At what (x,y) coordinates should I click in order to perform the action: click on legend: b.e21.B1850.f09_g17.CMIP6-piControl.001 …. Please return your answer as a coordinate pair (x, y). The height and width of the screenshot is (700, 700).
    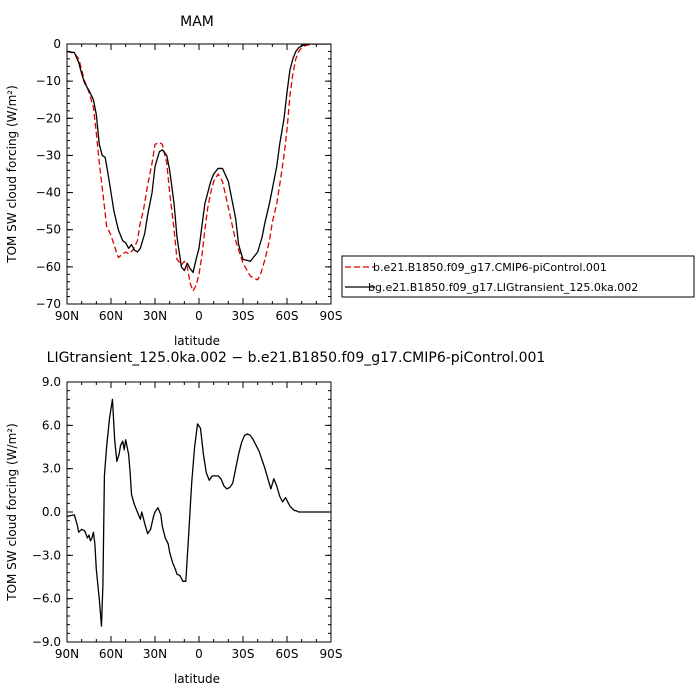
    Looking at the image, I should click on (518, 276).